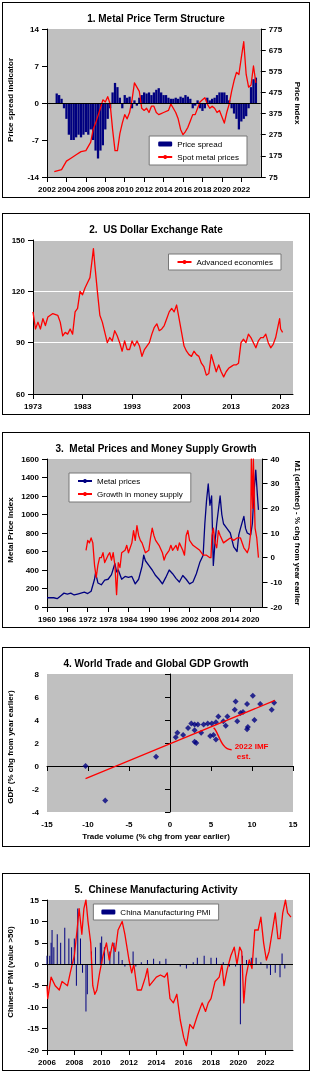  I want to click on legend-label: Spot metal prices, so click(208, 157).